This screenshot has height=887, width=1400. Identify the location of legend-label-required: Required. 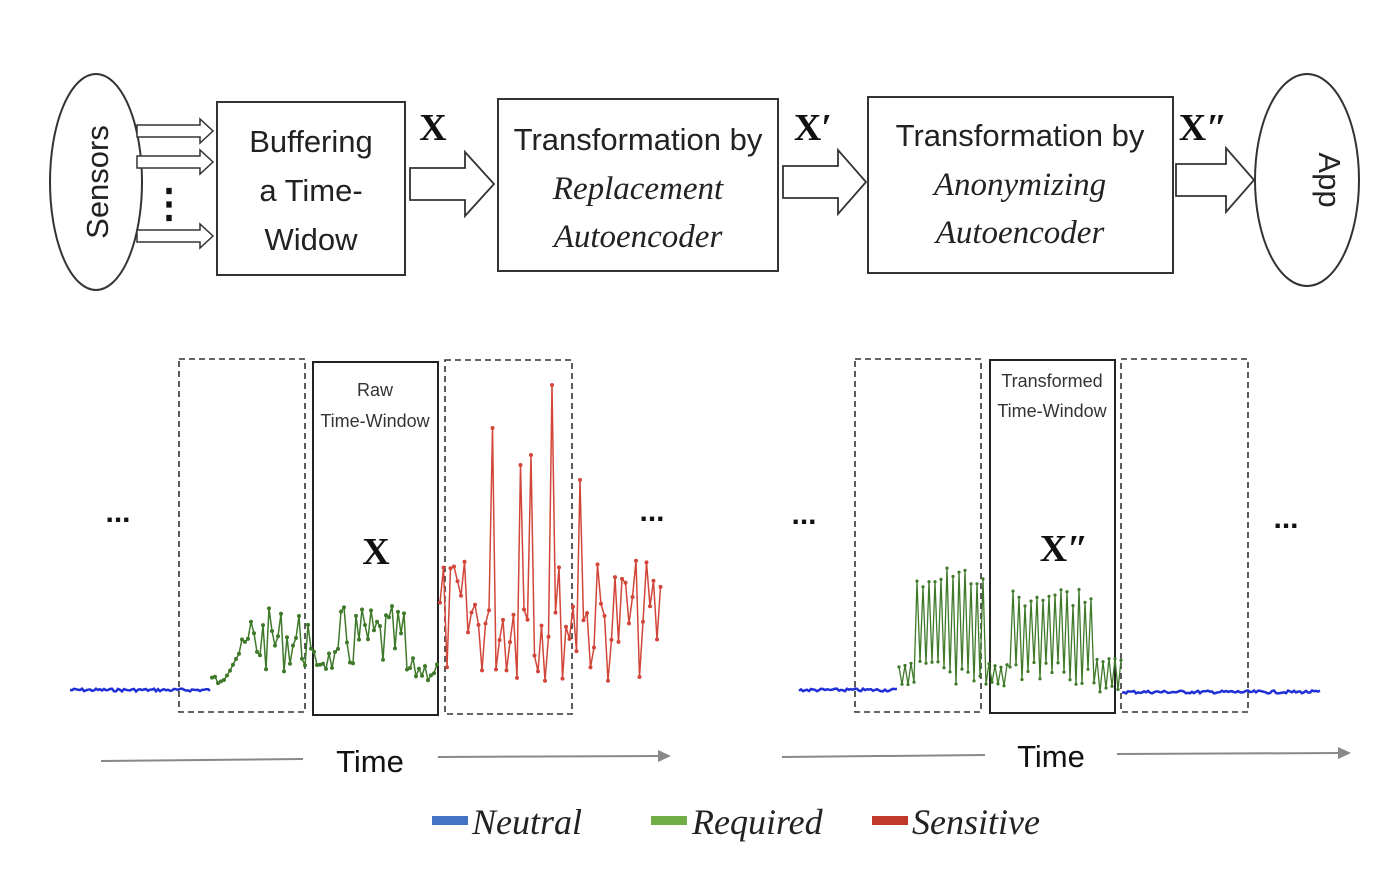
(757, 822).